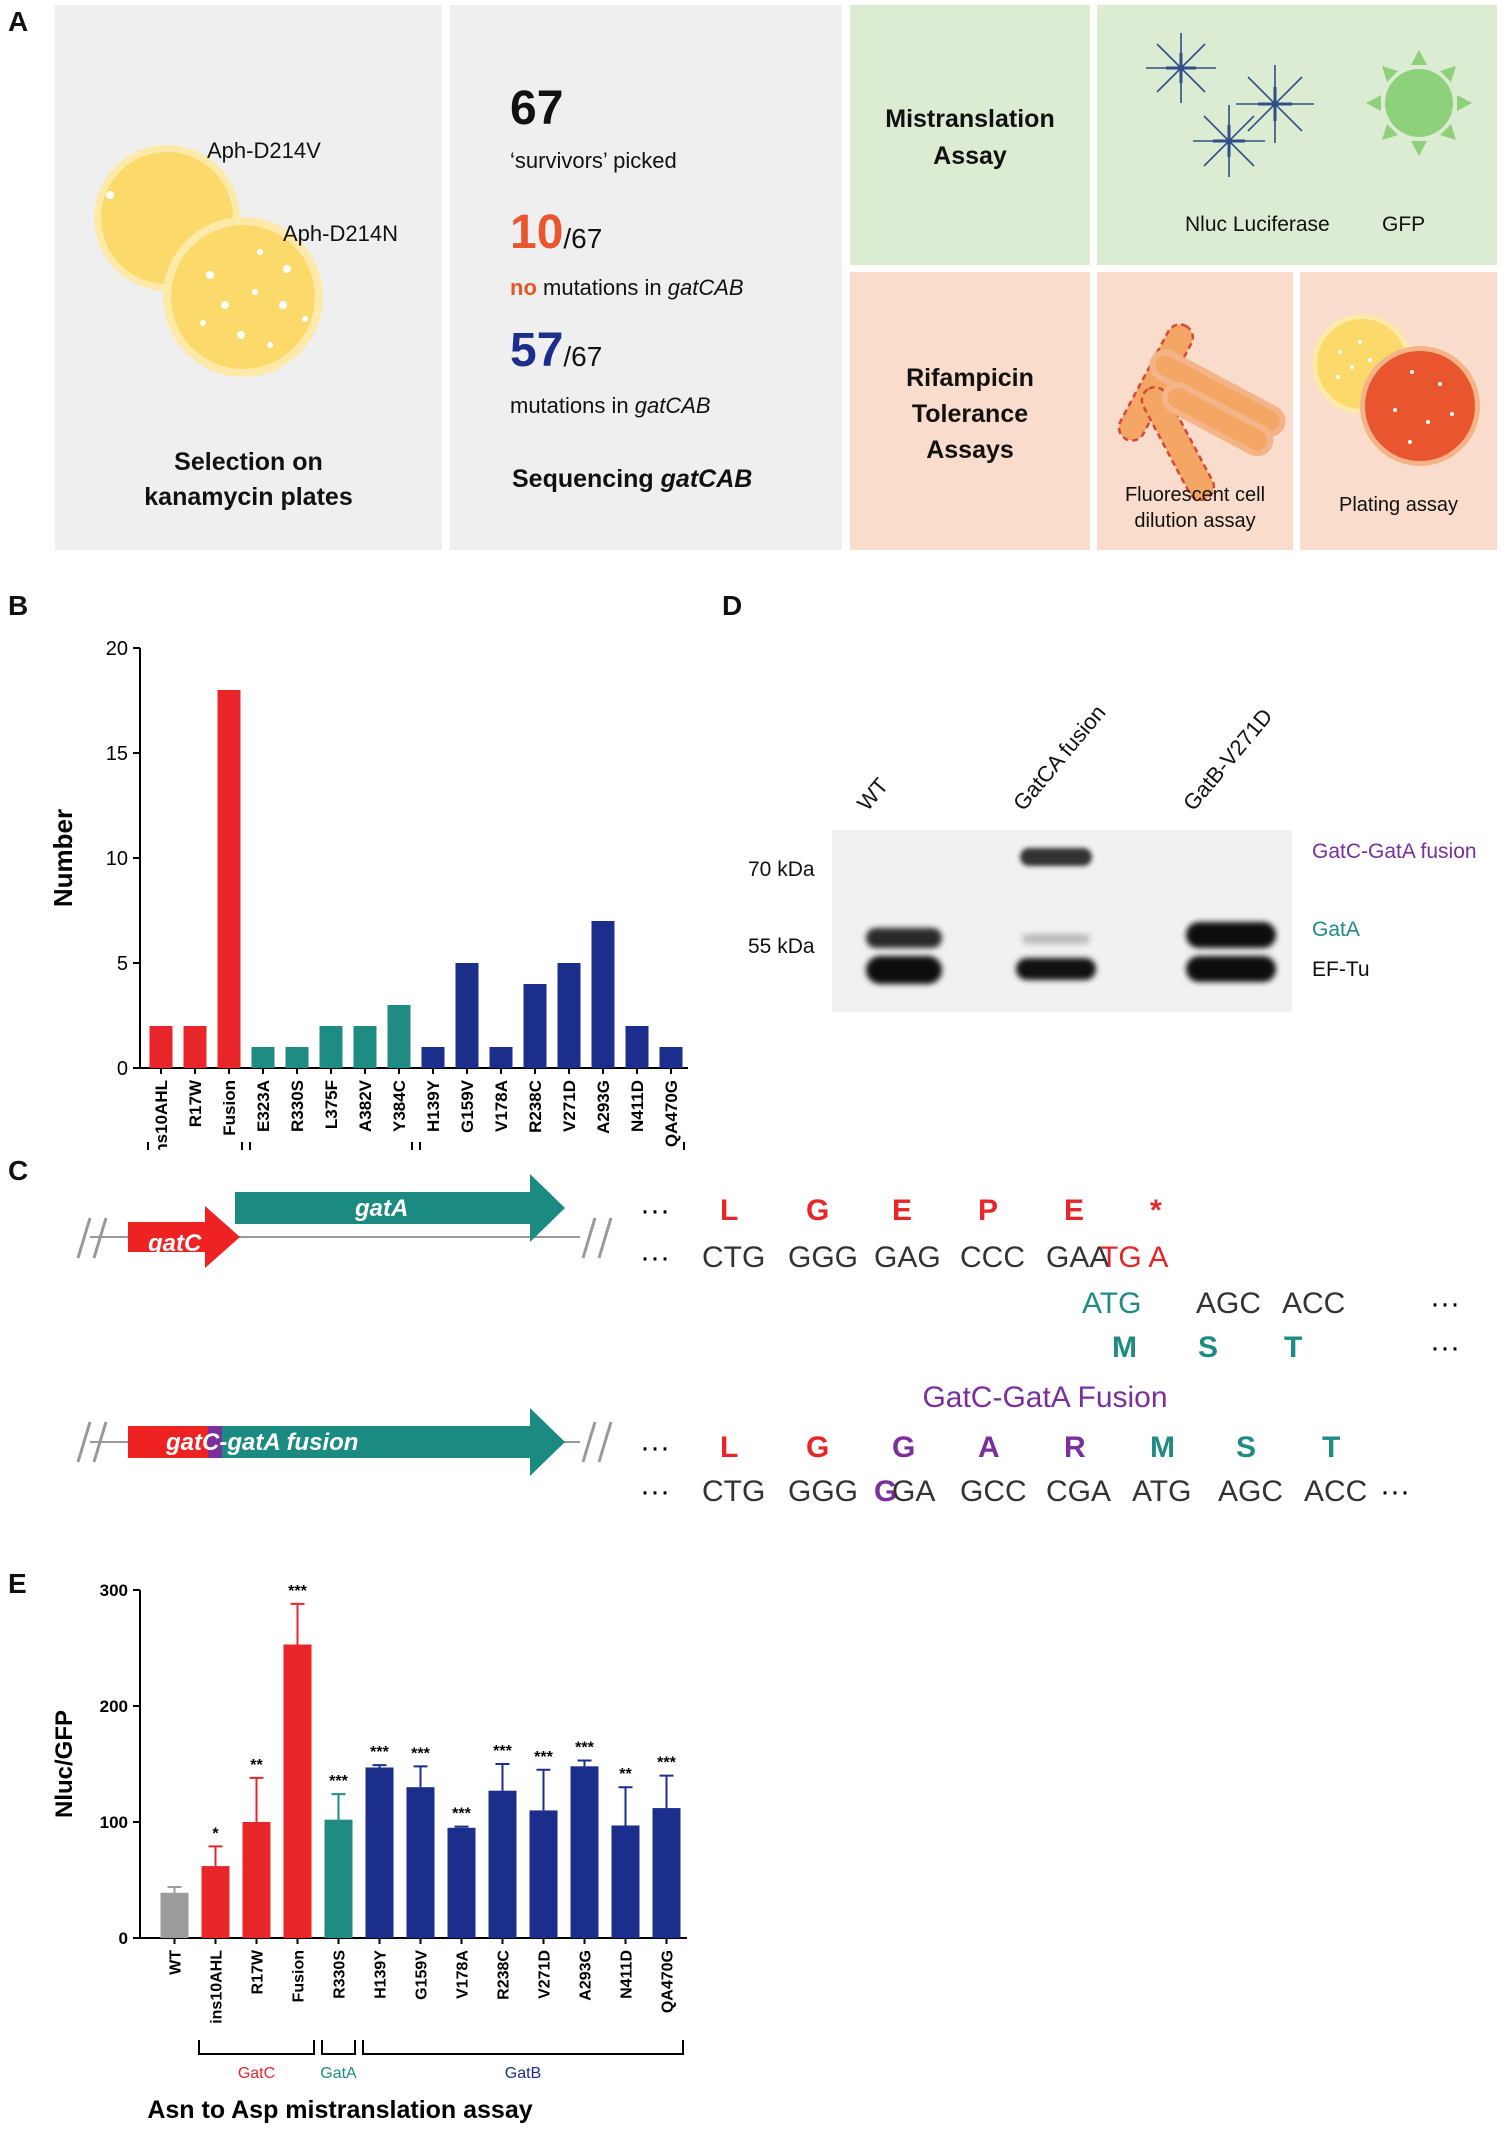  What do you see at coordinates (1062, 921) in the screenshot?
I see `western-blot` at bounding box center [1062, 921].